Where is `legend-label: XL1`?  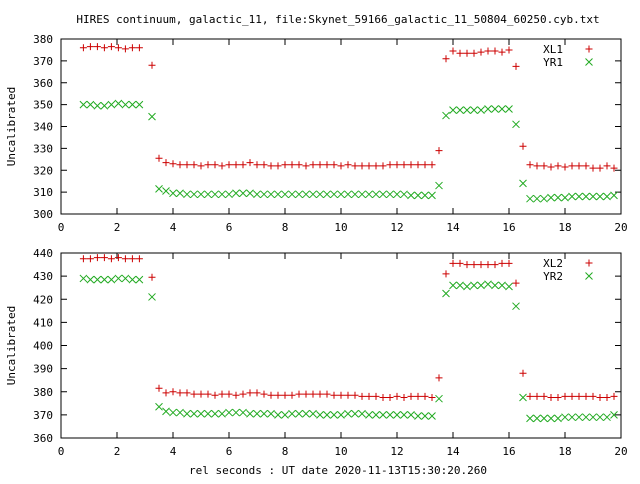 legend-label: XL1 is located at coordinates (553, 49).